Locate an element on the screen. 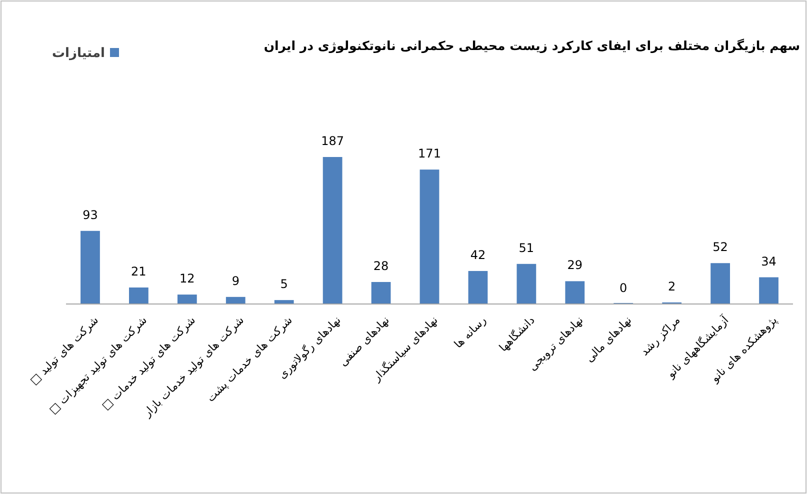 The image size is (807, 494). x-tick-label: دانشگاهها is located at coordinates (517, 334).